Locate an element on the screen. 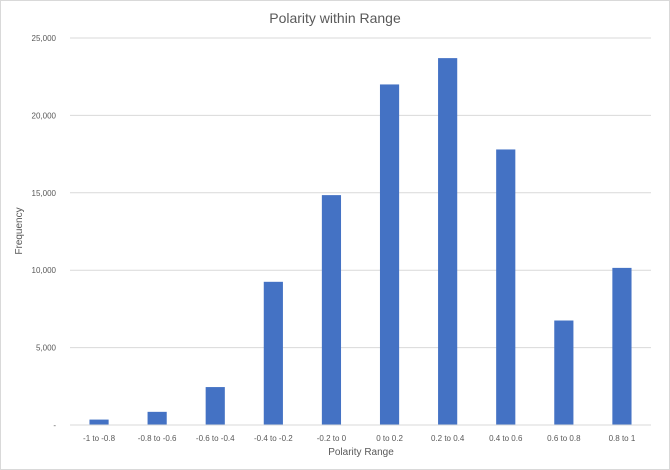 The image size is (670, 470). x-tick-label: -0.6 to -0.4 is located at coordinates (215, 438).